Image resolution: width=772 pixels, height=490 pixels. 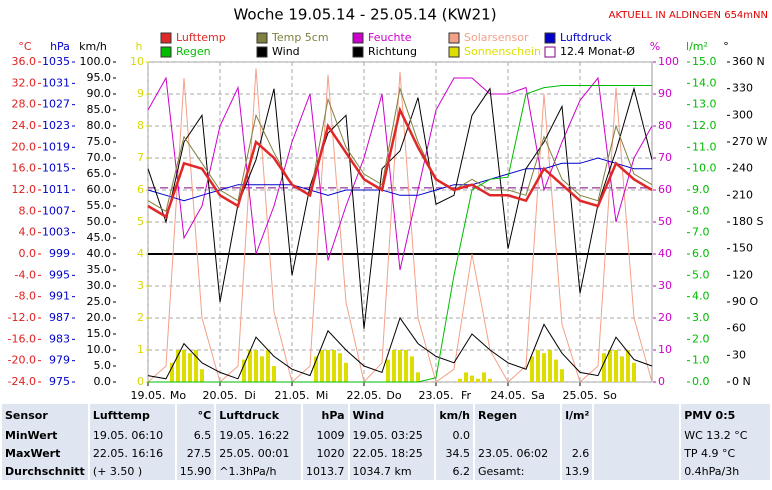 What do you see at coordinates (99, 269) in the screenshot?
I see `y-tick-label: 35.0` at bounding box center [99, 269].